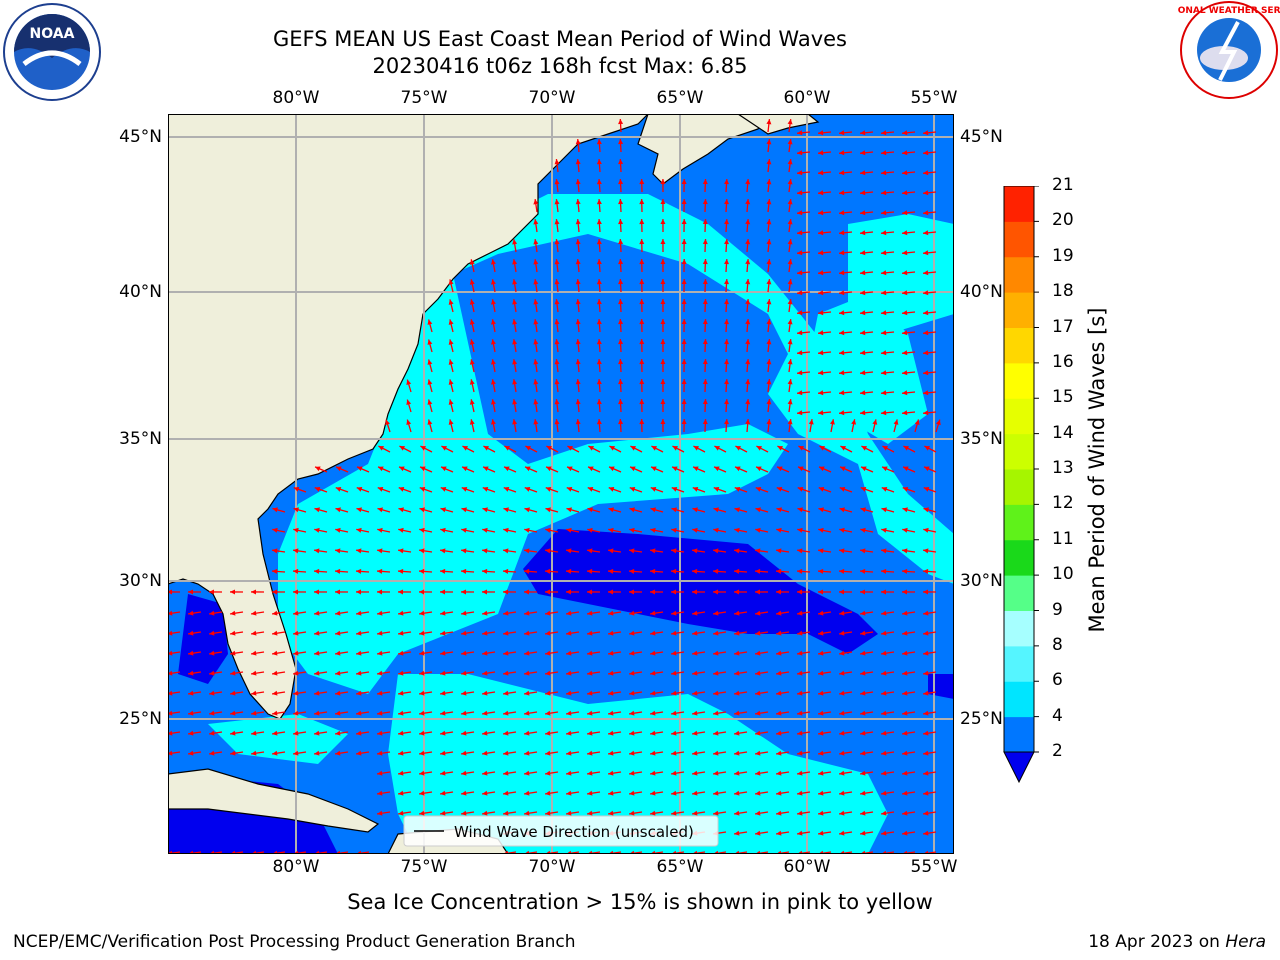 The image size is (1280, 960). What do you see at coordinates (1057, 680) in the screenshot?
I see `colorbar-tick-label: 6` at bounding box center [1057, 680].